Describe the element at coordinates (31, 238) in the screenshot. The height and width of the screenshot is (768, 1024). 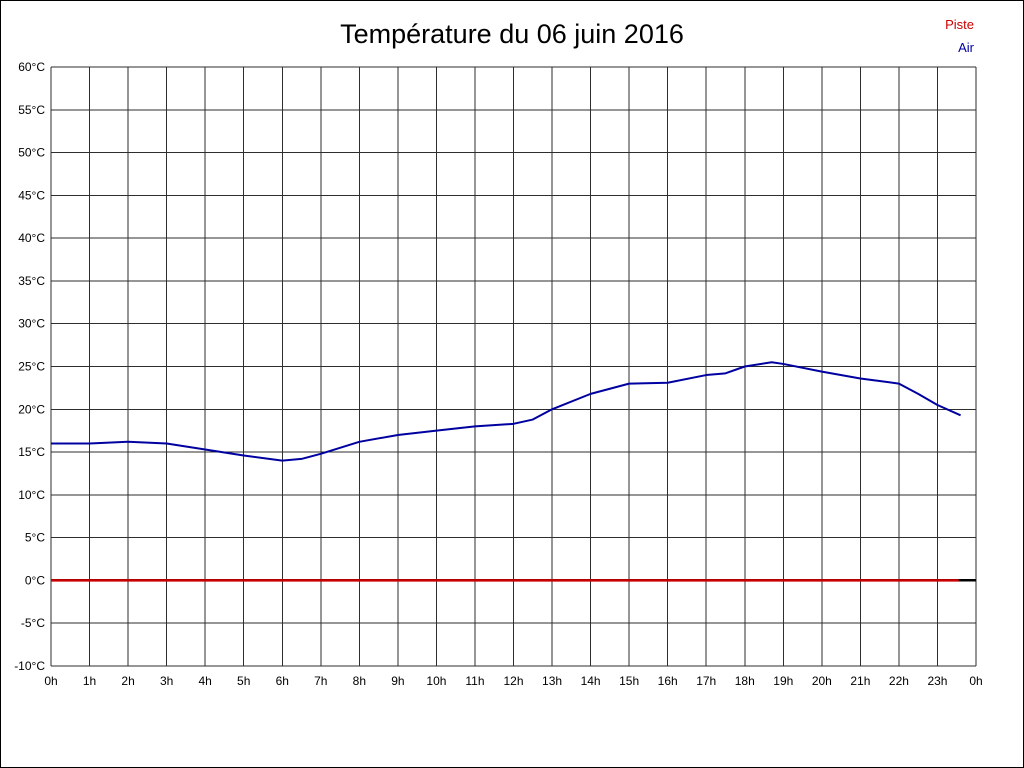
I see `y-axis-tick-label: 40°C` at that location.